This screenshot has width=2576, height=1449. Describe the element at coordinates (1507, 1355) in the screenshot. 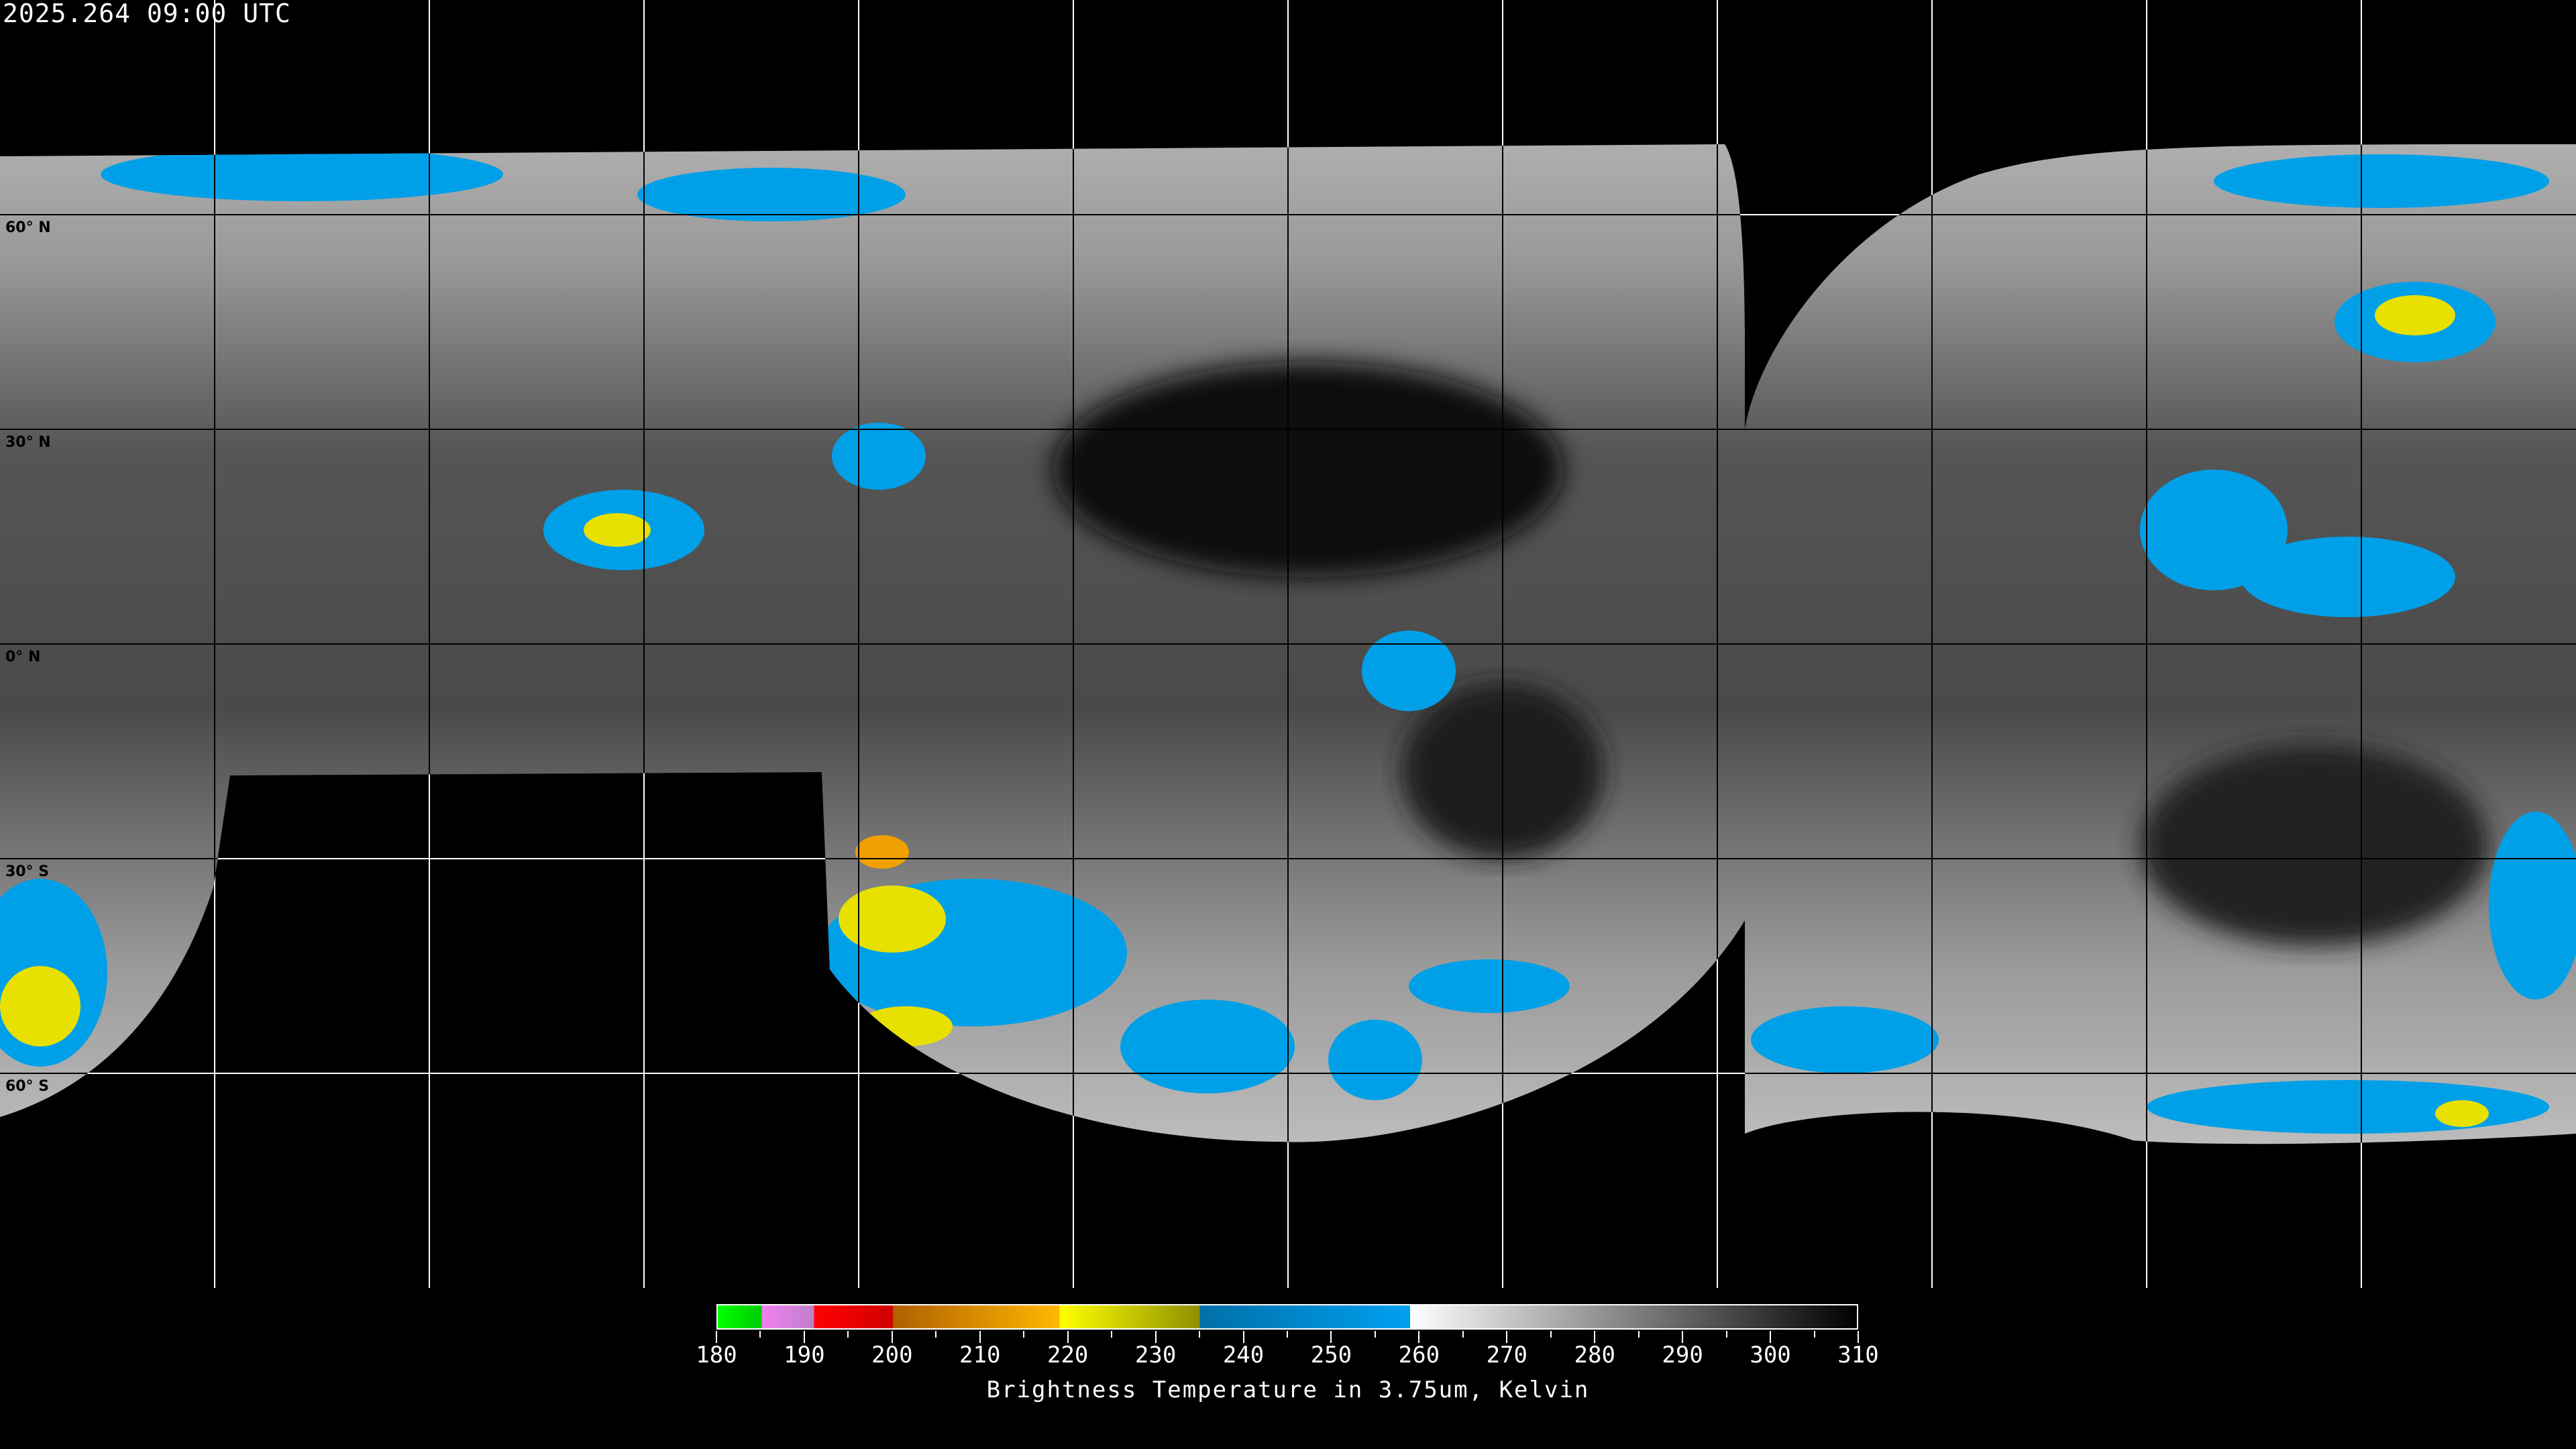

I see `colorbar-tick-label: 270` at that location.